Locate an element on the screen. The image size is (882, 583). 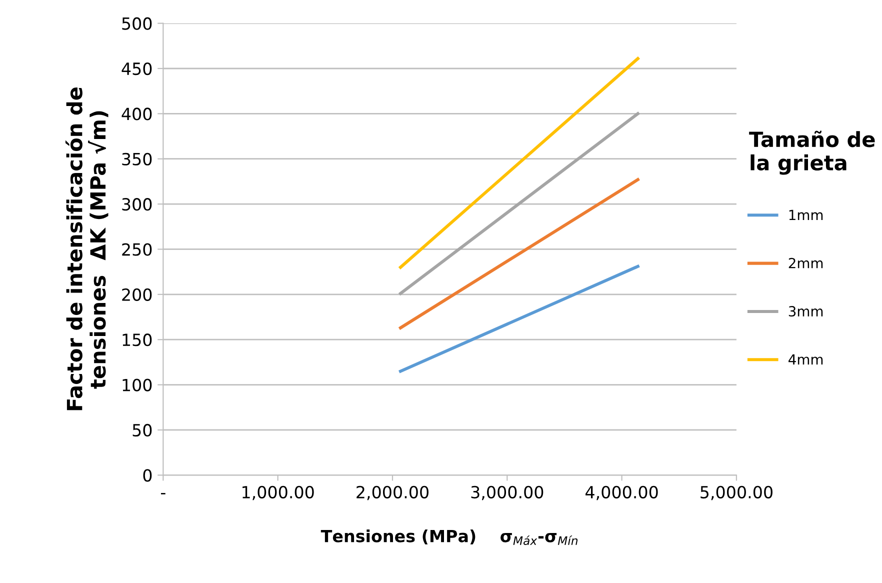
x-axis-title: Tensiones (MPa) σ$_{Máx}$-σ$_{Mín}$ is located at coordinates (449, 537).